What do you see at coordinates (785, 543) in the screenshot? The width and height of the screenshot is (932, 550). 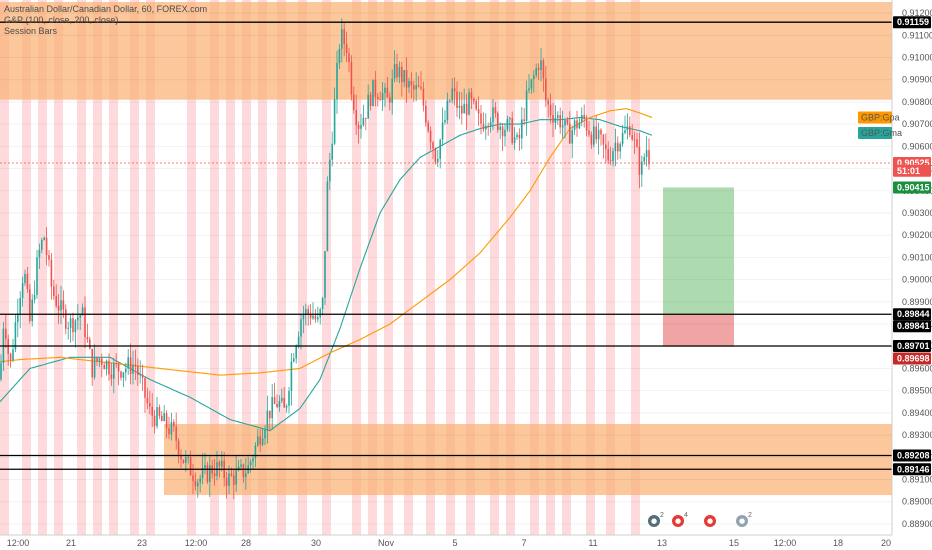 I see `time-tick-label: 12:00` at bounding box center [785, 543].